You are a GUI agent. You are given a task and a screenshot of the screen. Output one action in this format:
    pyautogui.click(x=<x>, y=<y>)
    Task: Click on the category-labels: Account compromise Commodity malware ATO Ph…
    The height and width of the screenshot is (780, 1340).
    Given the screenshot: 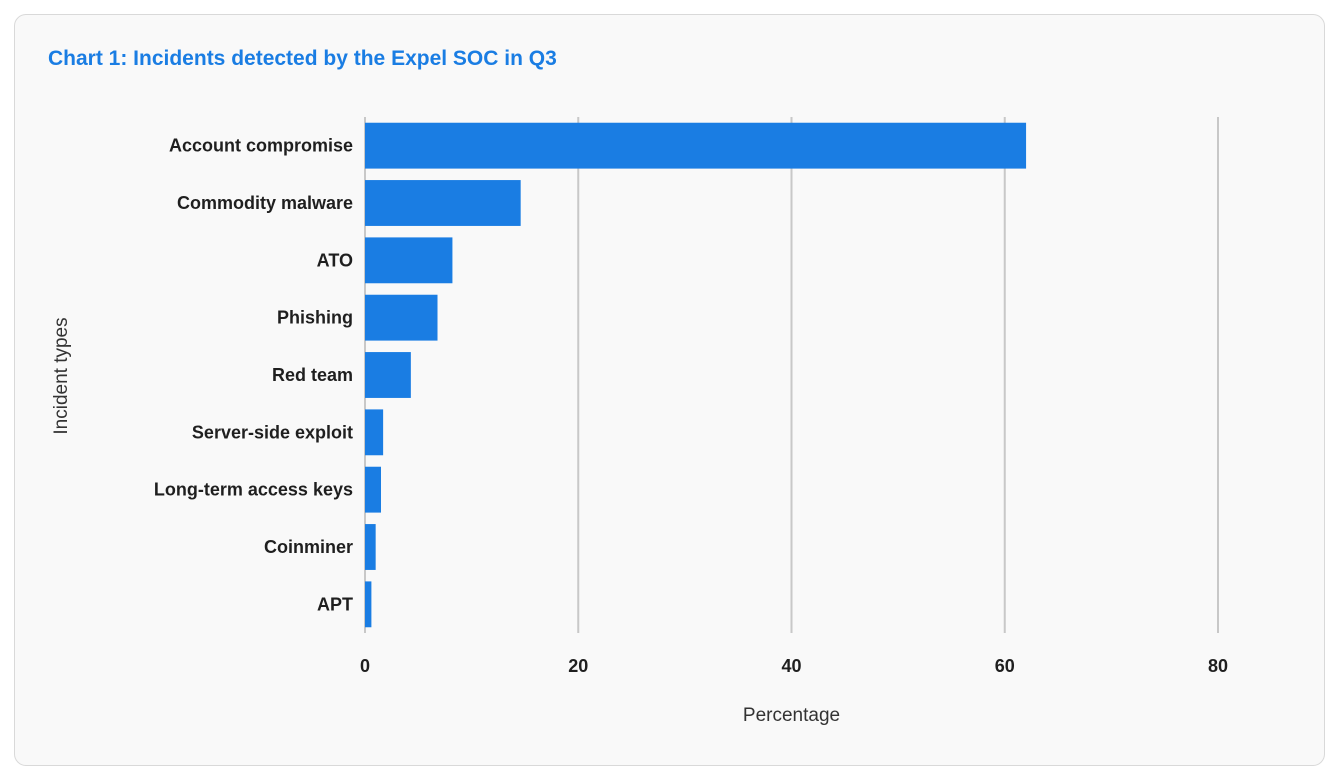 What is the action you would take?
    pyautogui.click(x=253, y=375)
    